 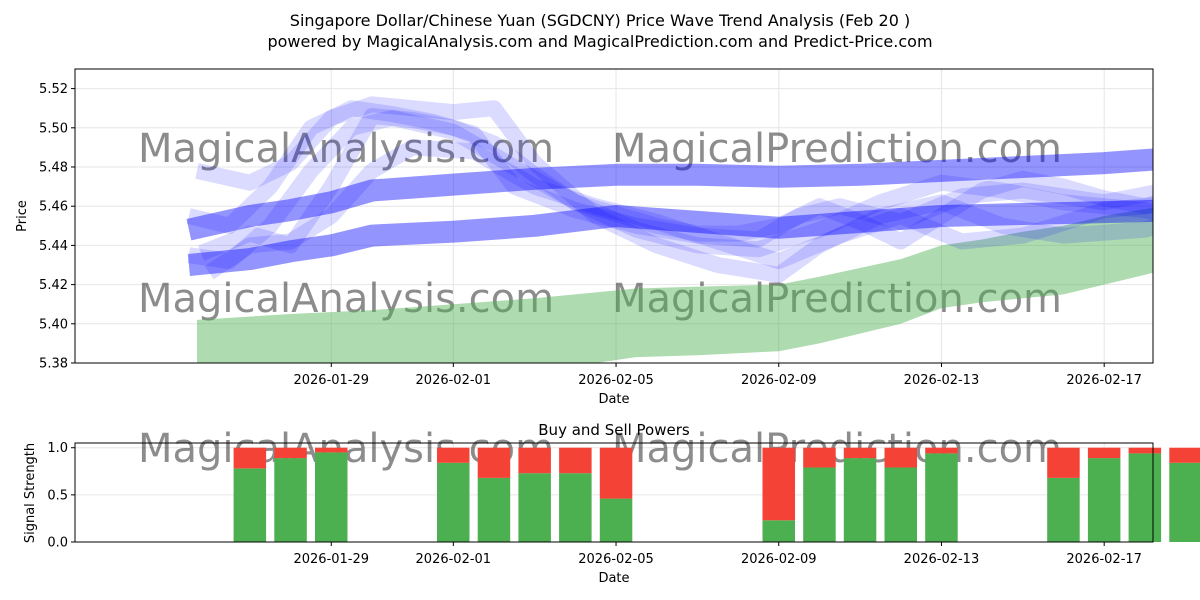 What do you see at coordinates (613, 578) in the screenshot?
I see `signal-x-axis-label: Date` at bounding box center [613, 578].